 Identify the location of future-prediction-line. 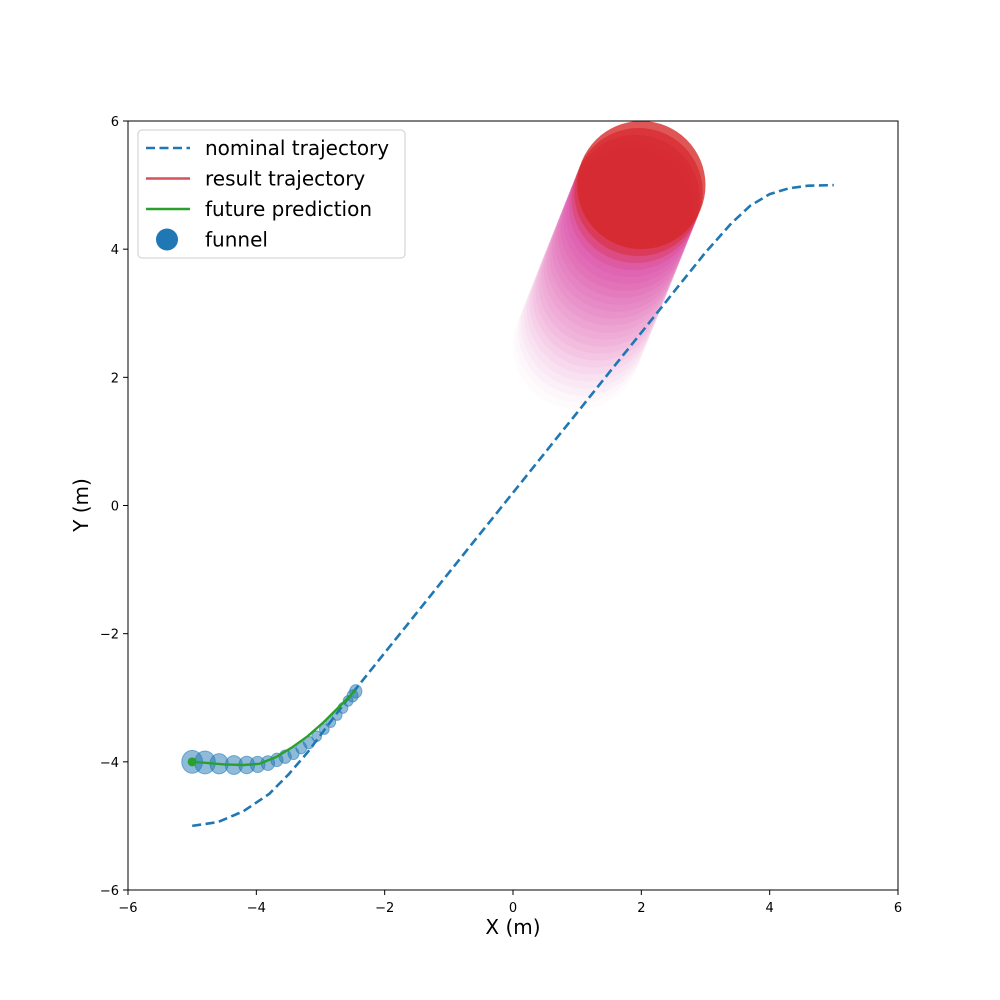
(274, 728).